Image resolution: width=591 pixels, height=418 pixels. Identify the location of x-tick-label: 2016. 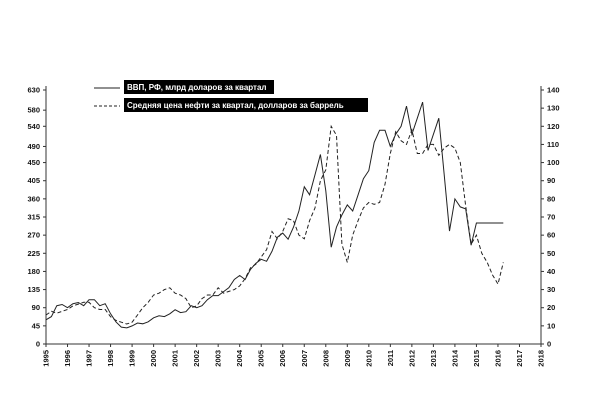
(497, 358).